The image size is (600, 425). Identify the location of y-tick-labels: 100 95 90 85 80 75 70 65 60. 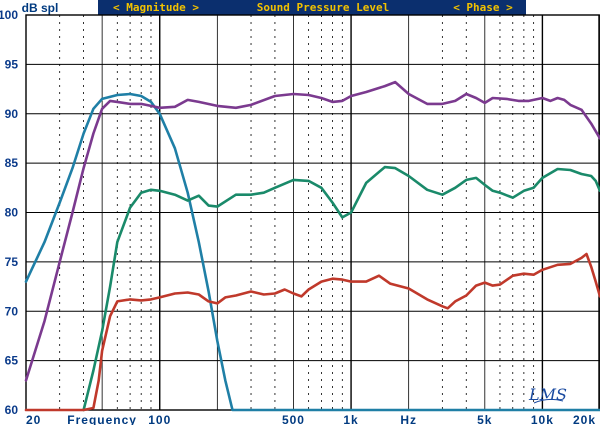
(9, 212).